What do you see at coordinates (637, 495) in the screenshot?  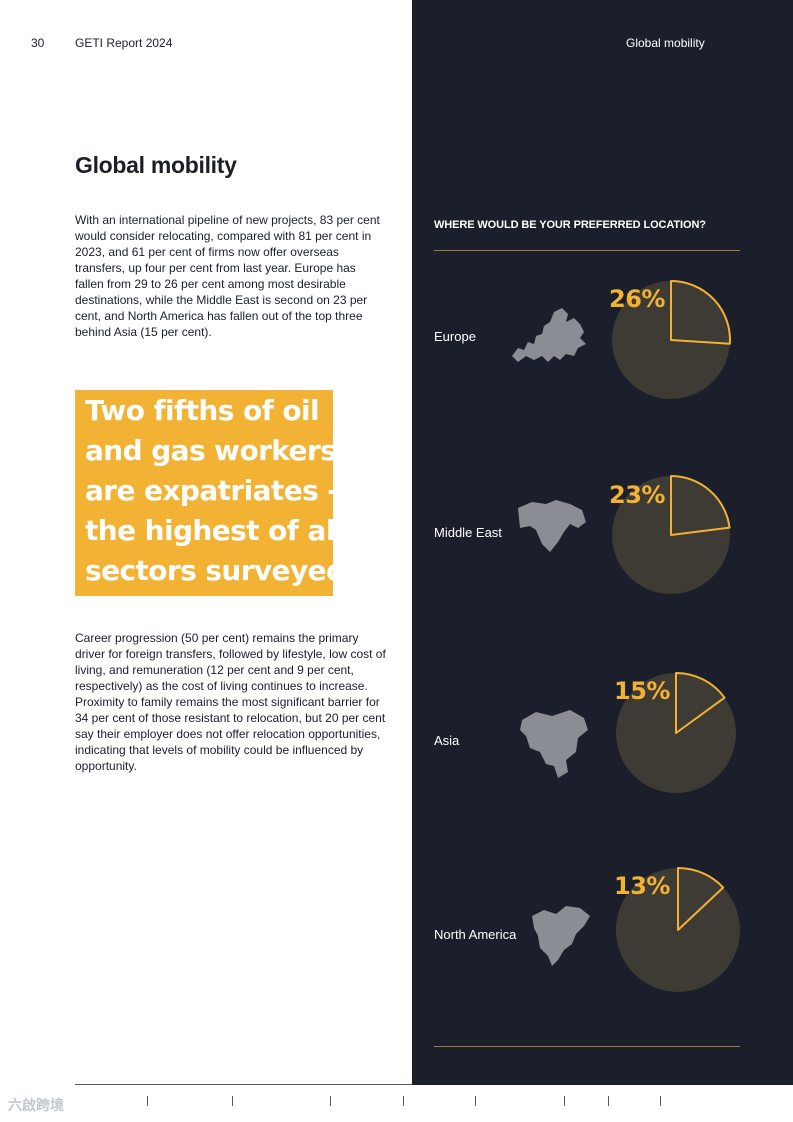 I see `pct-label-middle-east: 23%` at bounding box center [637, 495].